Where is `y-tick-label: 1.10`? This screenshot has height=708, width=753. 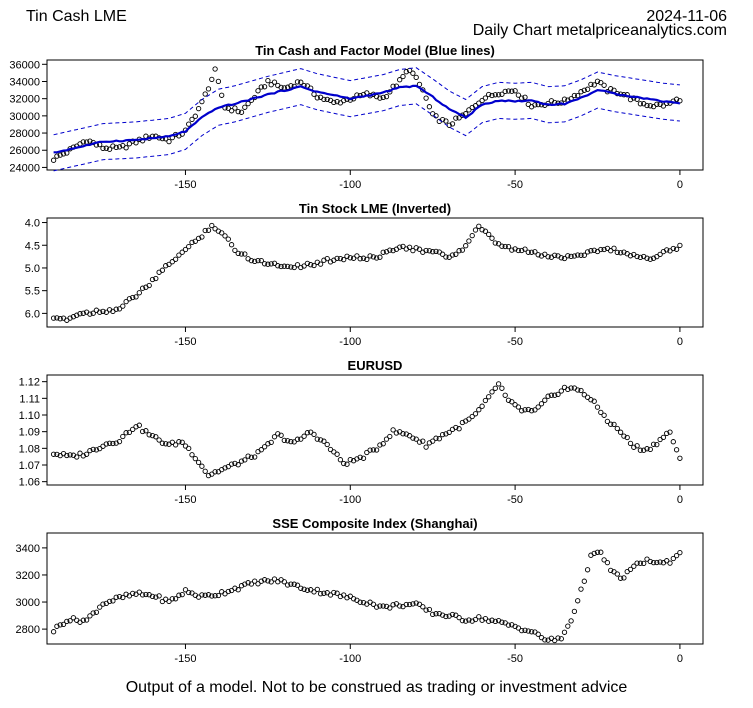 y-tick-label: 1.10 is located at coordinates (29, 416).